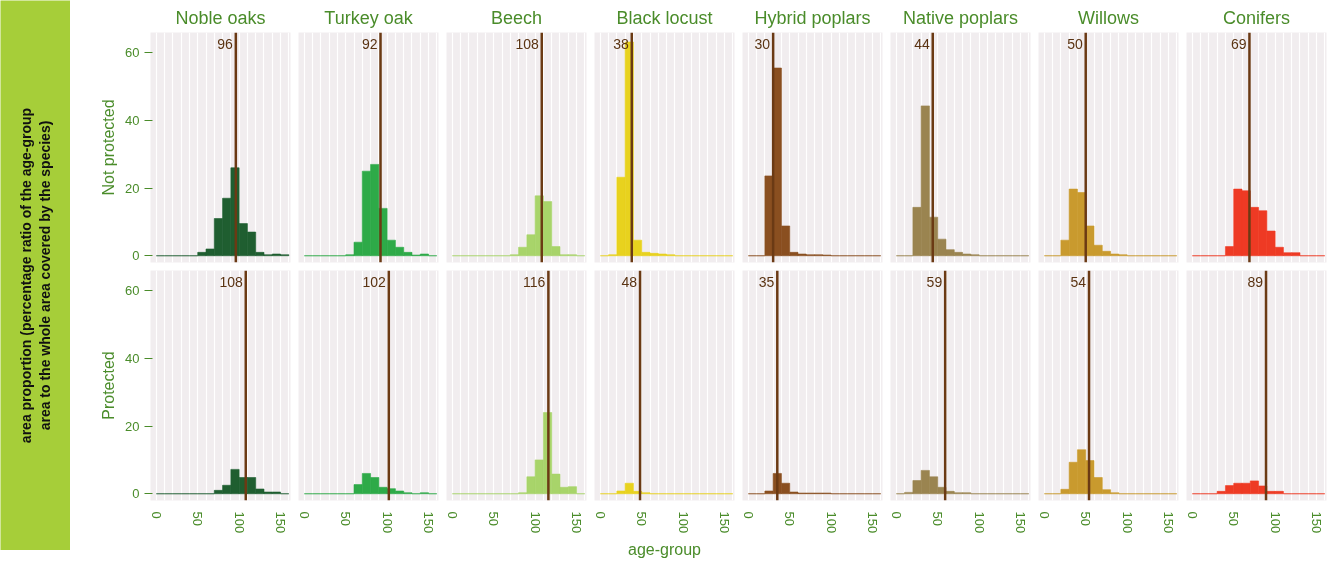  What do you see at coordinates (1078, 281) in the screenshot?
I see `ref-line-label: 54` at bounding box center [1078, 281].